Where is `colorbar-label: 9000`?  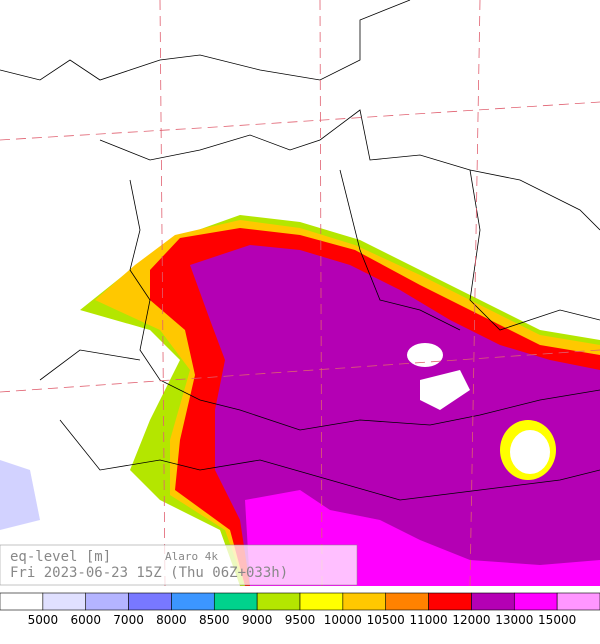 colorbar-label: 9000 is located at coordinates (257, 620).